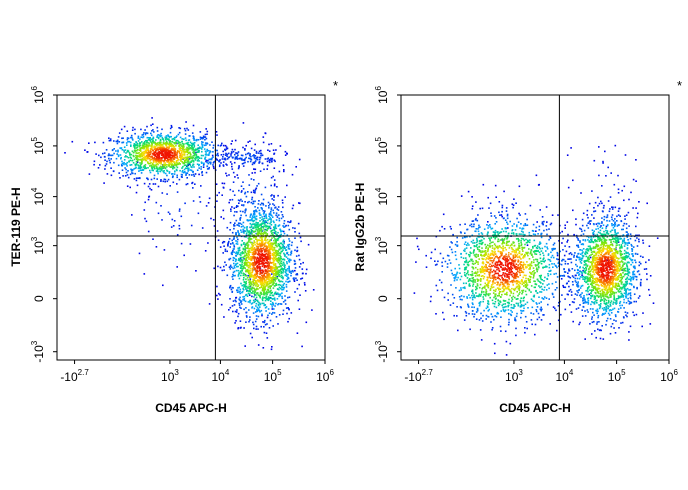  I want to click on y-tick-label: 0, so click(39, 298).